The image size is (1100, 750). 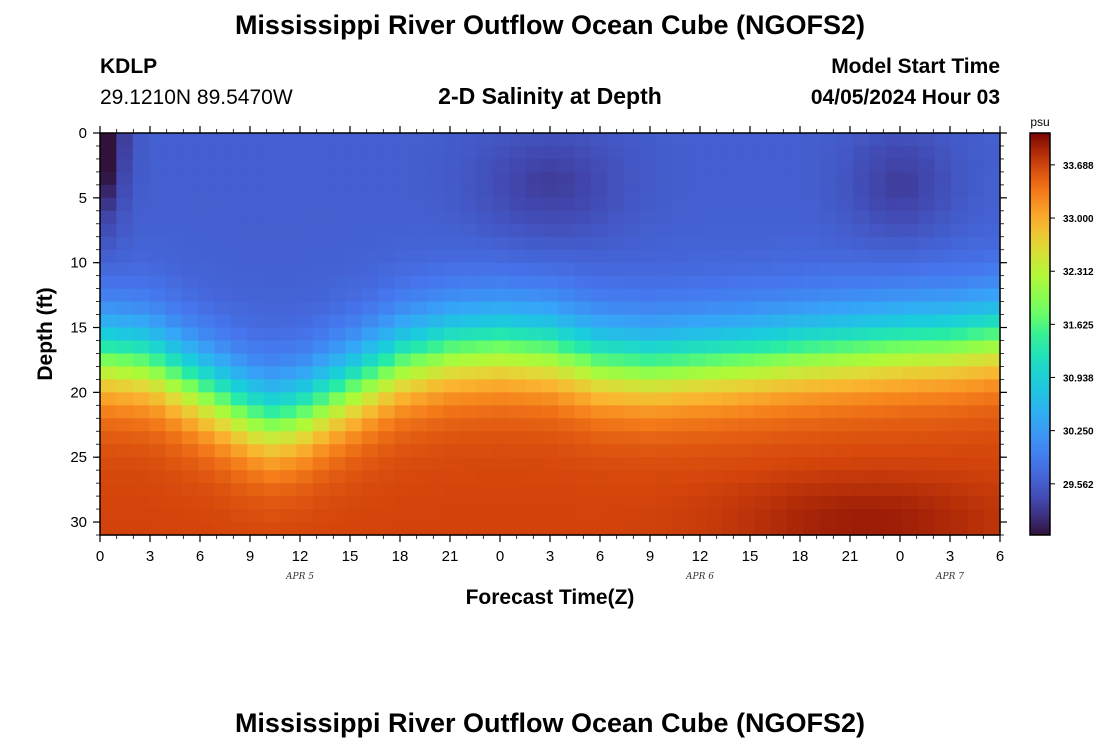 What do you see at coordinates (550, 597) in the screenshot?
I see `x-axis-title: Forecast Time(Z)` at bounding box center [550, 597].